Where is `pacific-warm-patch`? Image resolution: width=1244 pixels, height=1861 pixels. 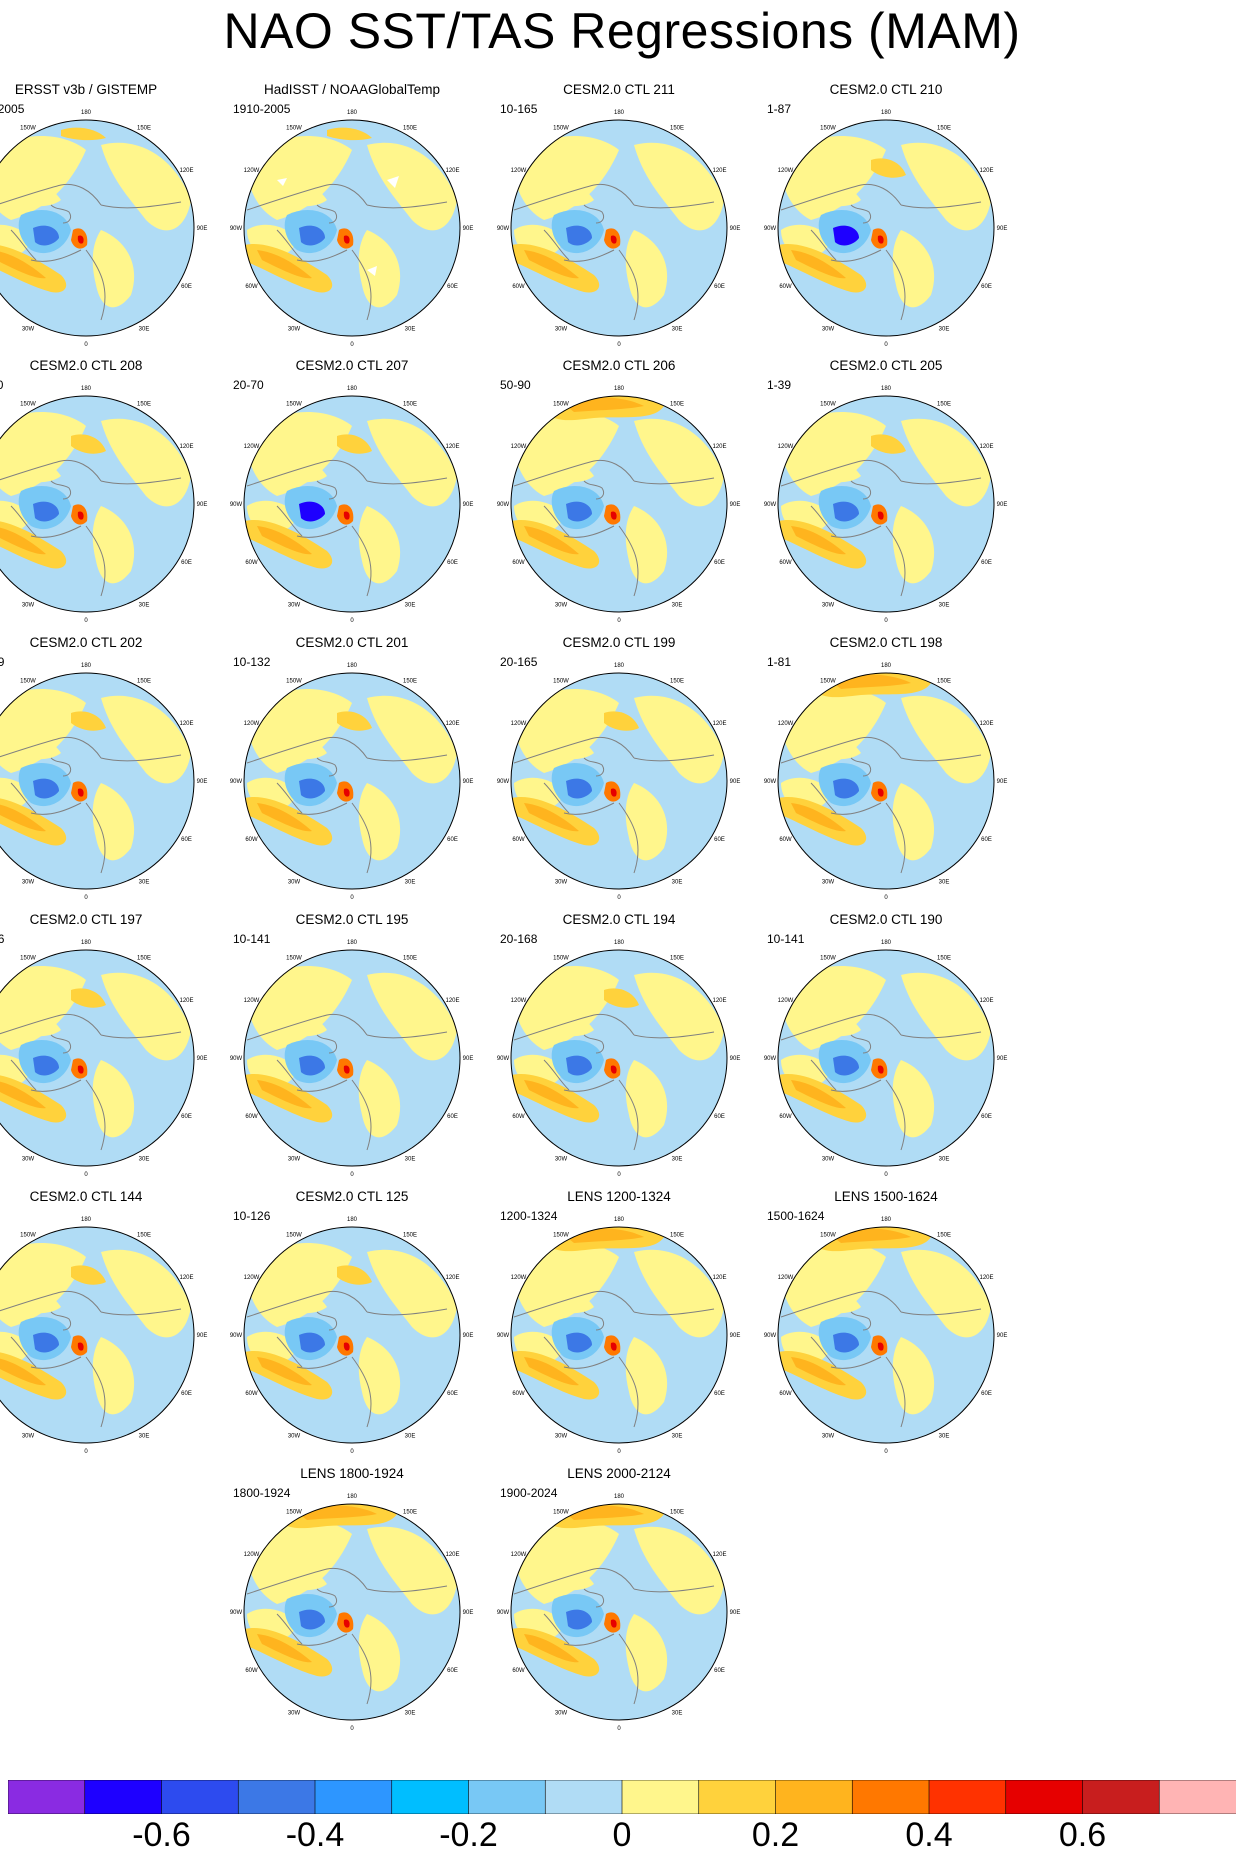 pacific-warm-patch is located at coordinates (83, 134).